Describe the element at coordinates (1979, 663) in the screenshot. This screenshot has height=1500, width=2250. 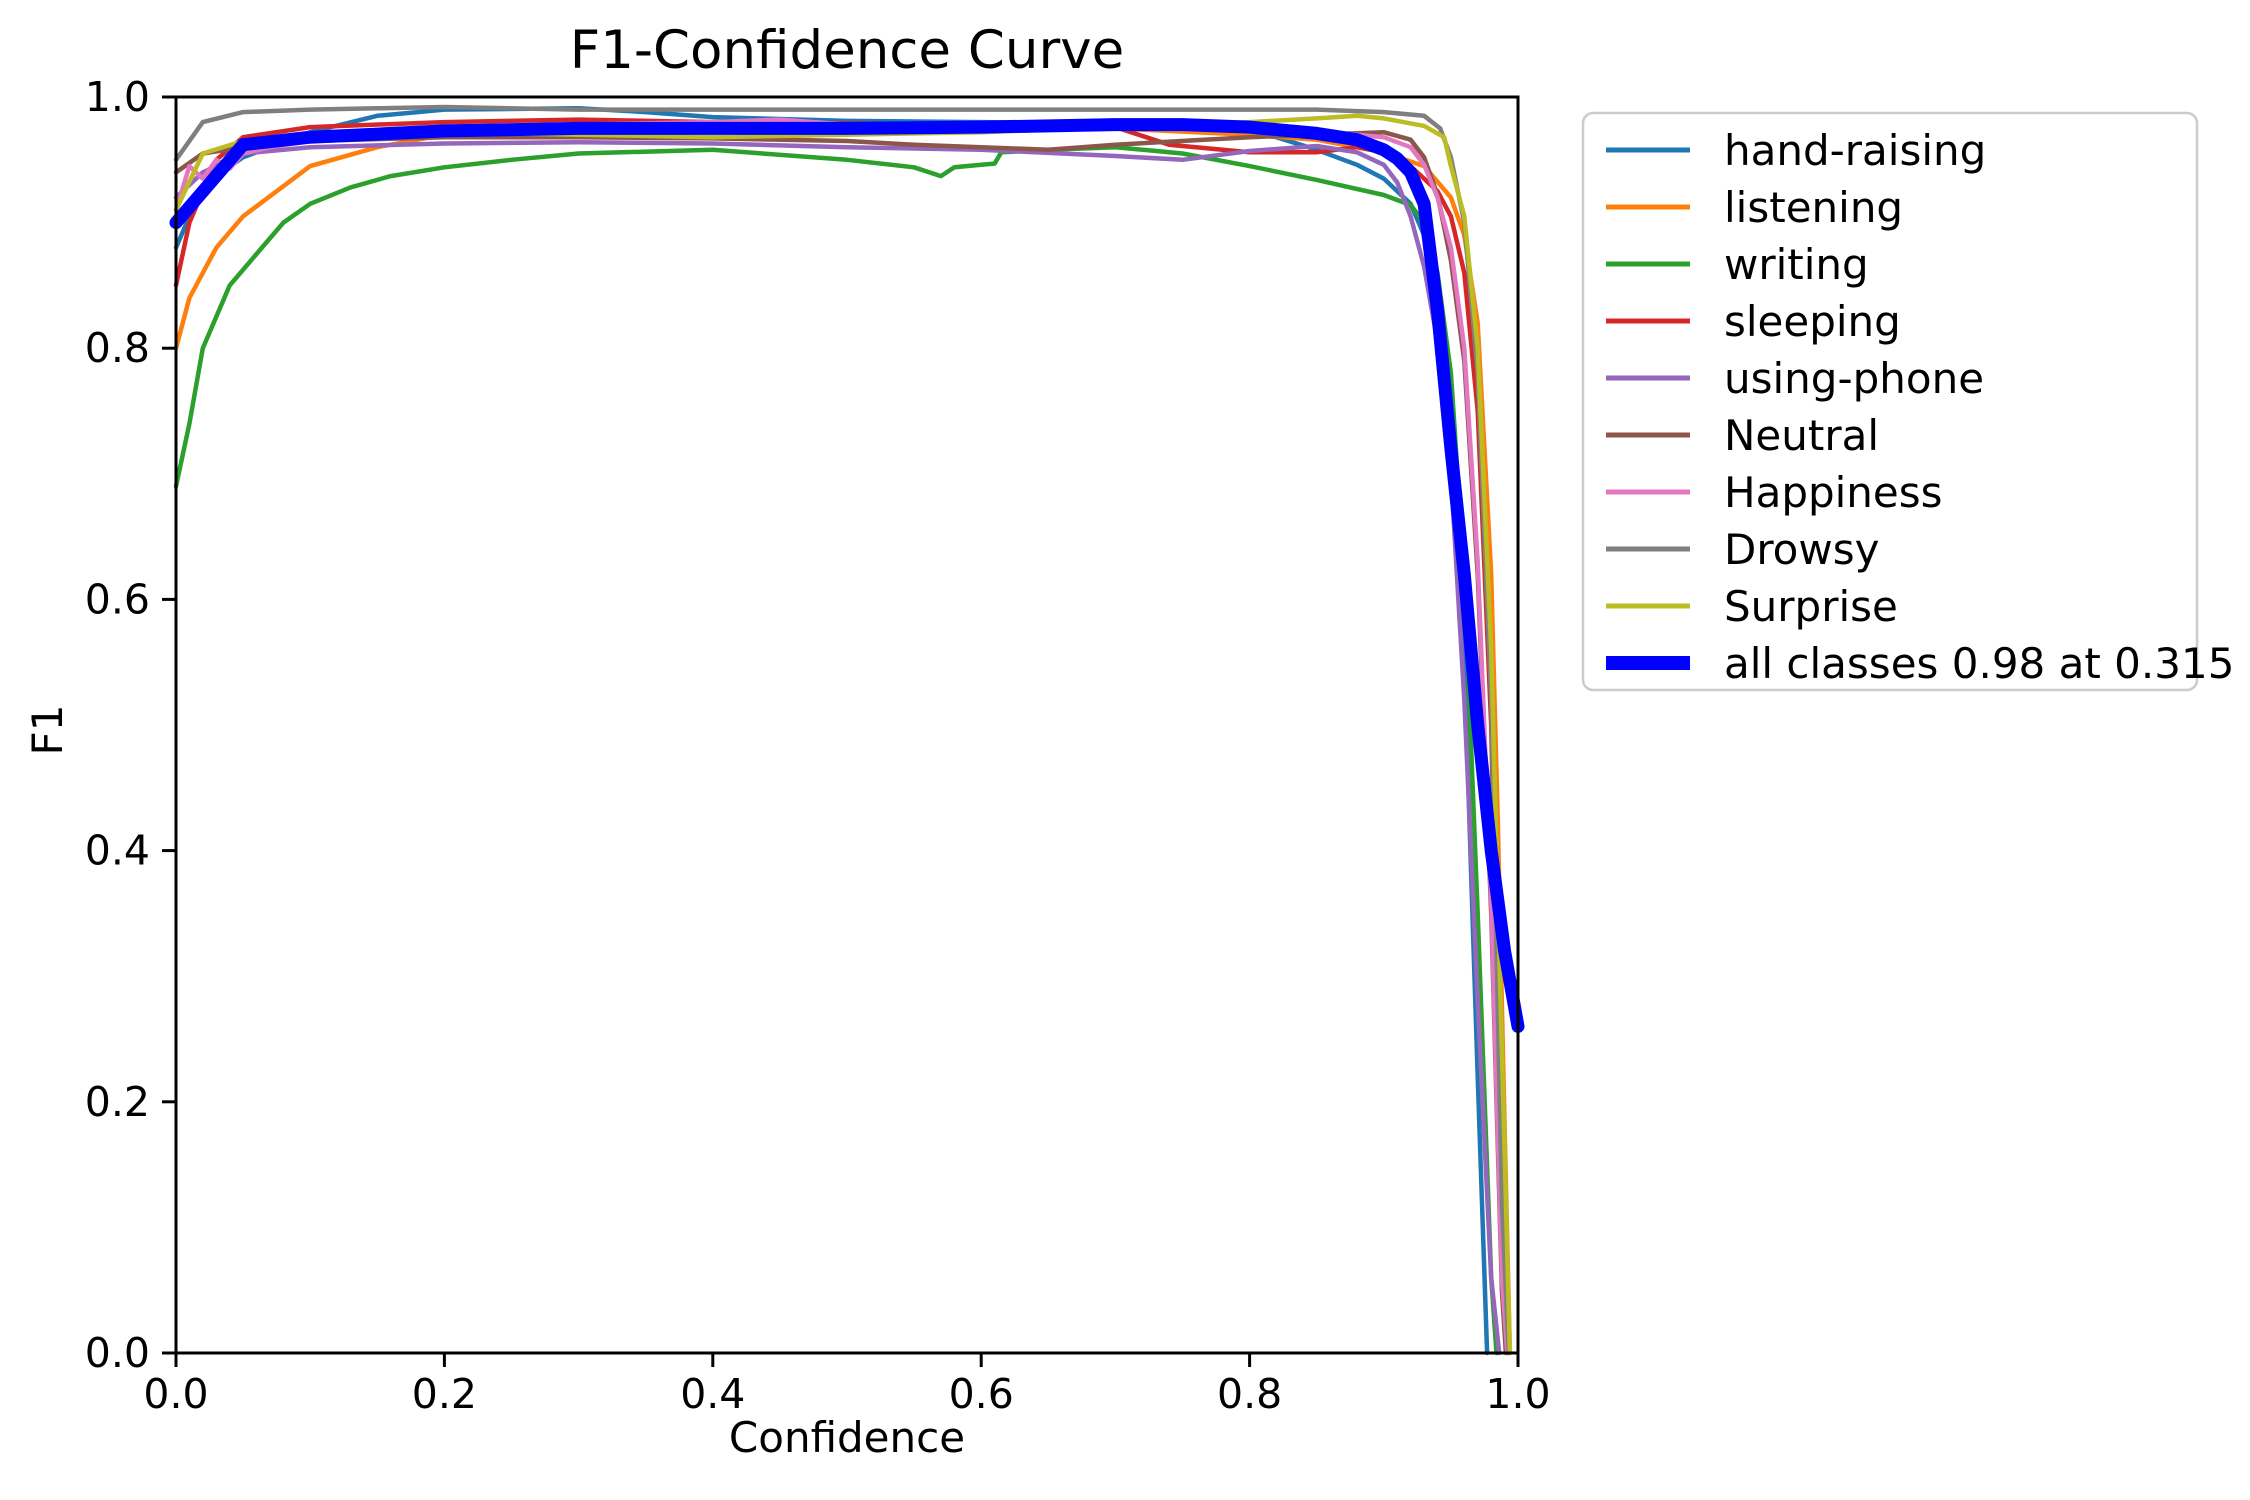
I see `legend-label-all-classes-0-98-at-0-315: all classes 0.98 at 0.315` at that location.